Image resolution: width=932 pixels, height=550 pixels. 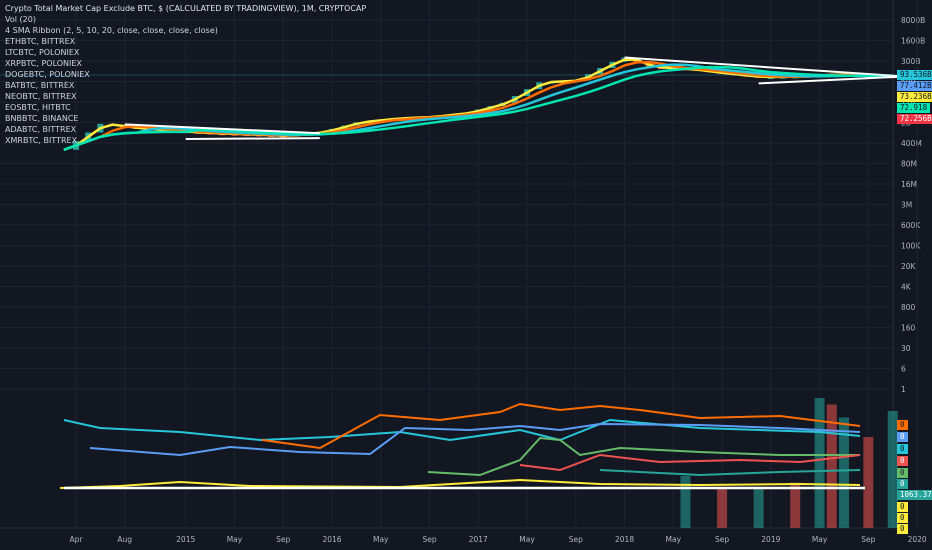 What do you see at coordinates (624, 539) in the screenshot?
I see `x-tick-label: 2018` at bounding box center [624, 539].